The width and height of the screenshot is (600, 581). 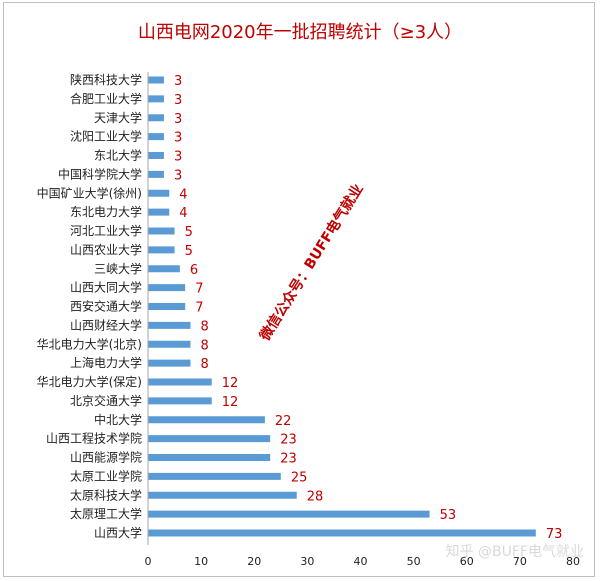 What do you see at coordinates (106, 400) in the screenshot?
I see `category-label: 北京交通大学` at bounding box center [106, 400].